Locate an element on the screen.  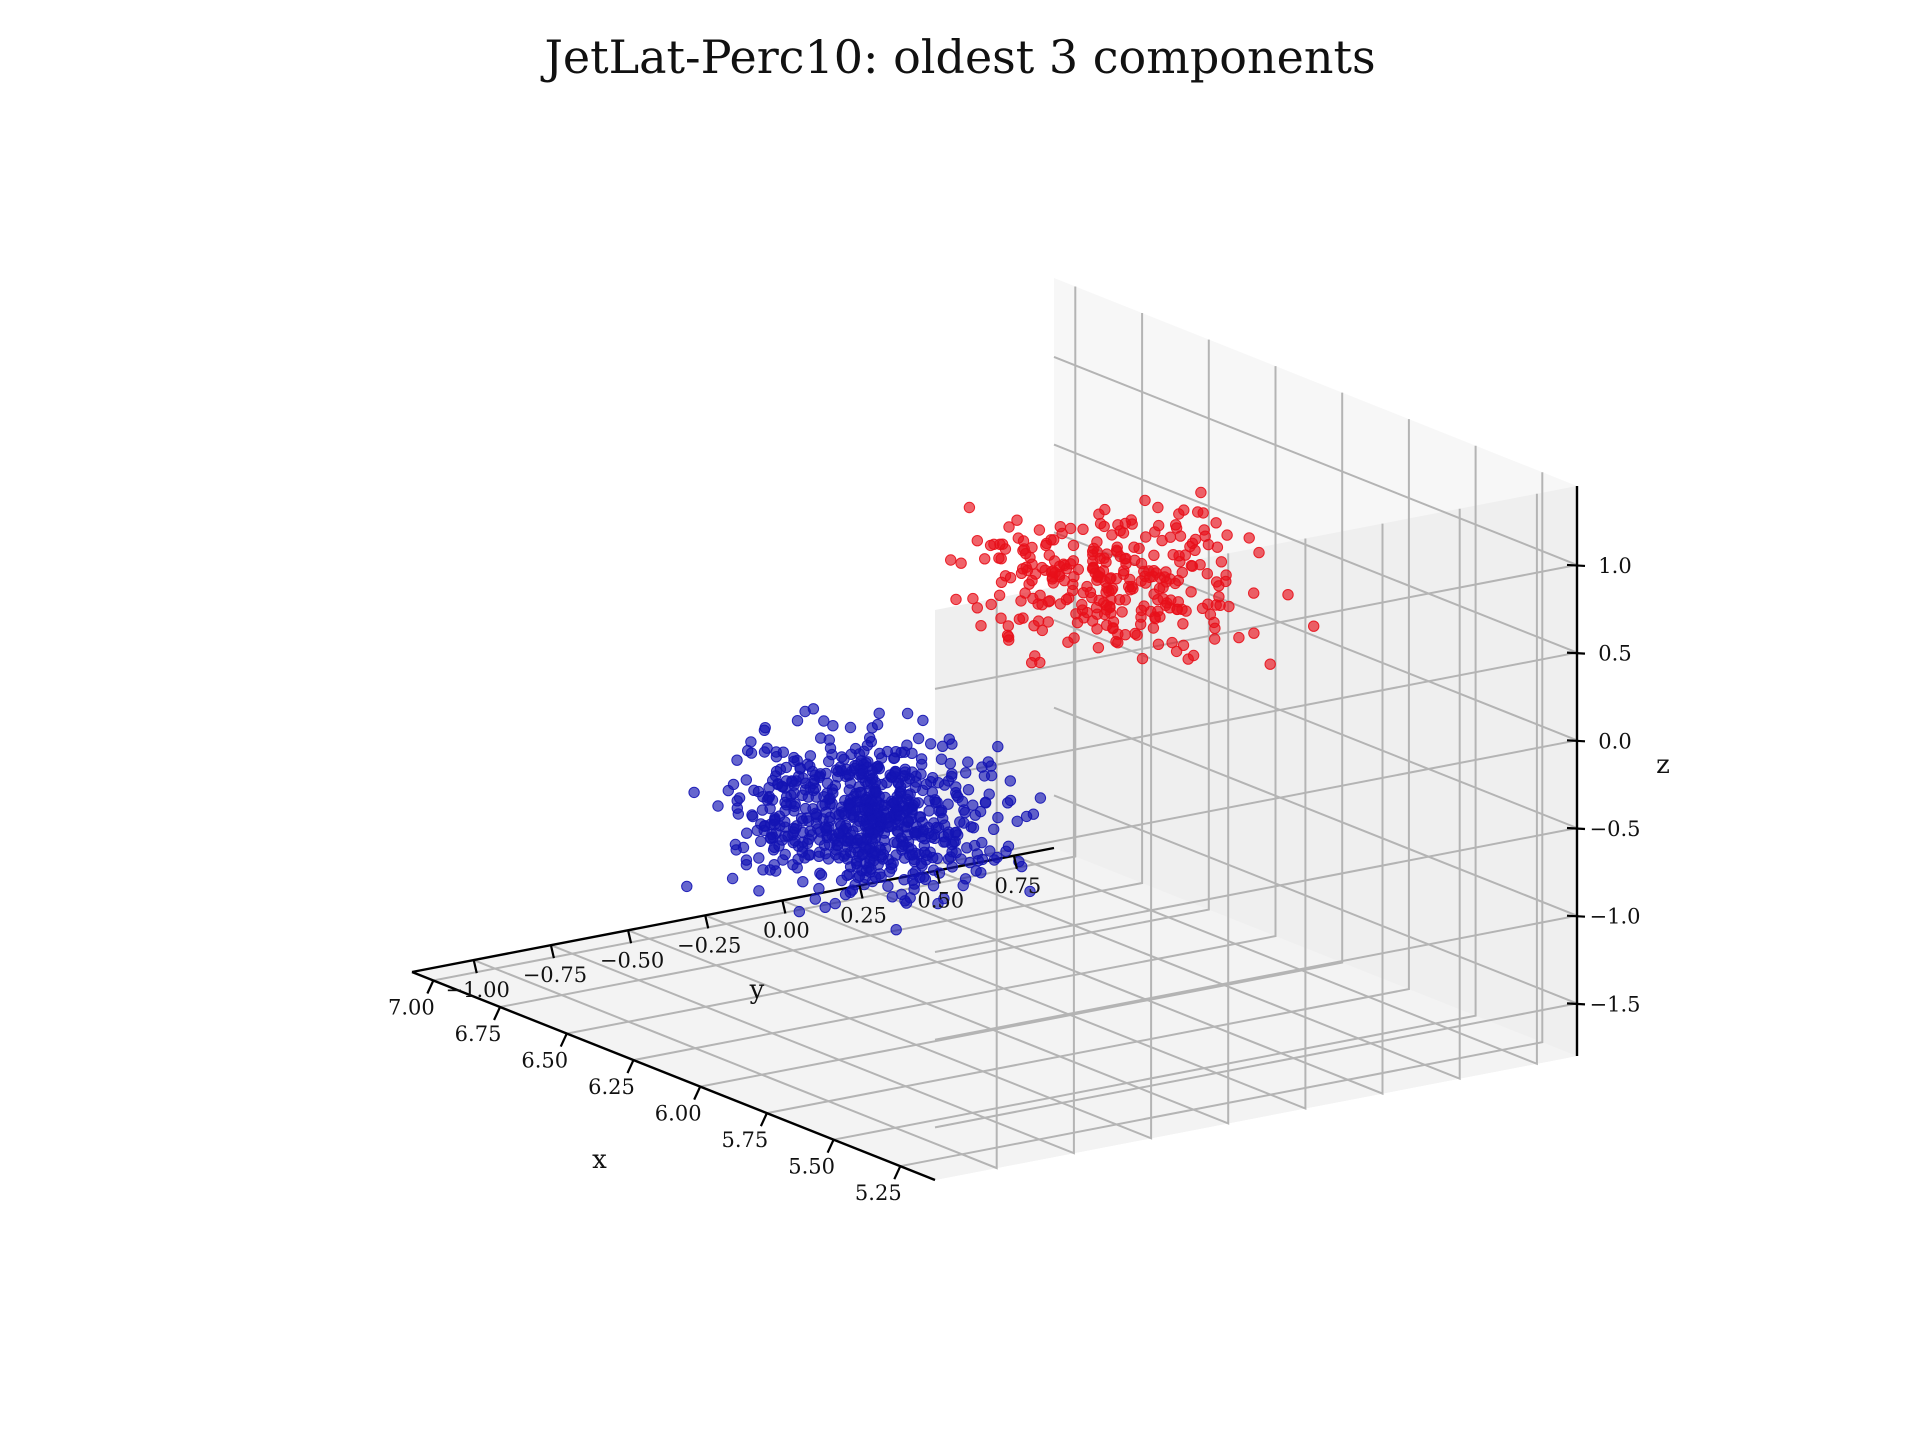
tick-label-y: 0.75 is located at coordinates (1017, 886).